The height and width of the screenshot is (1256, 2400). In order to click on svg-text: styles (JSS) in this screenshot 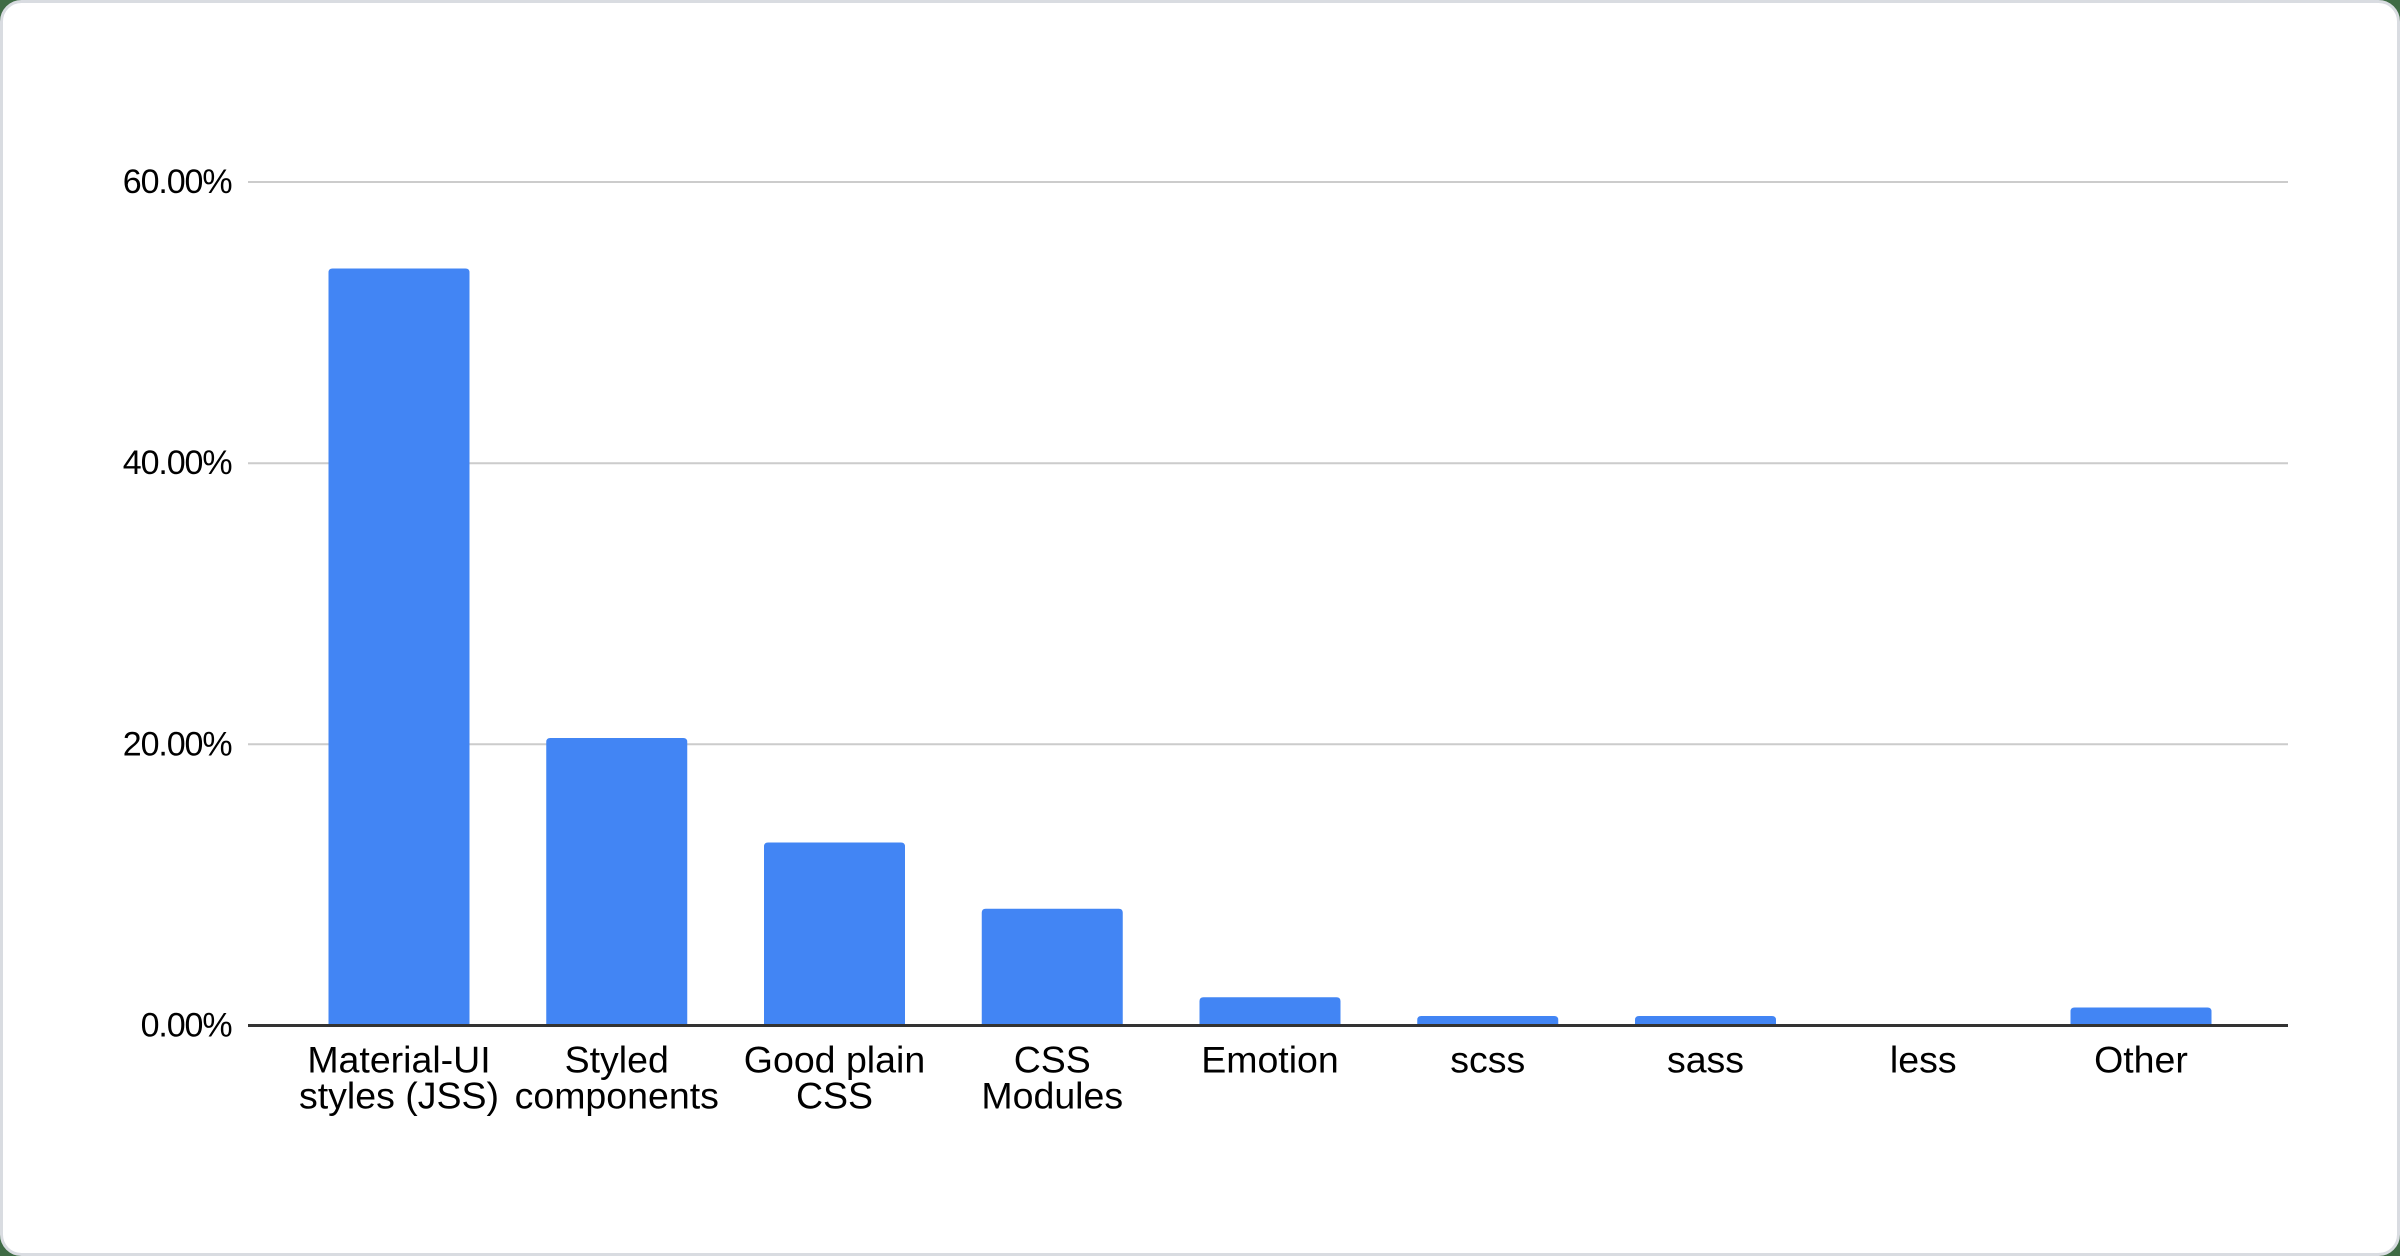, I will do `click(399, 1096)`.